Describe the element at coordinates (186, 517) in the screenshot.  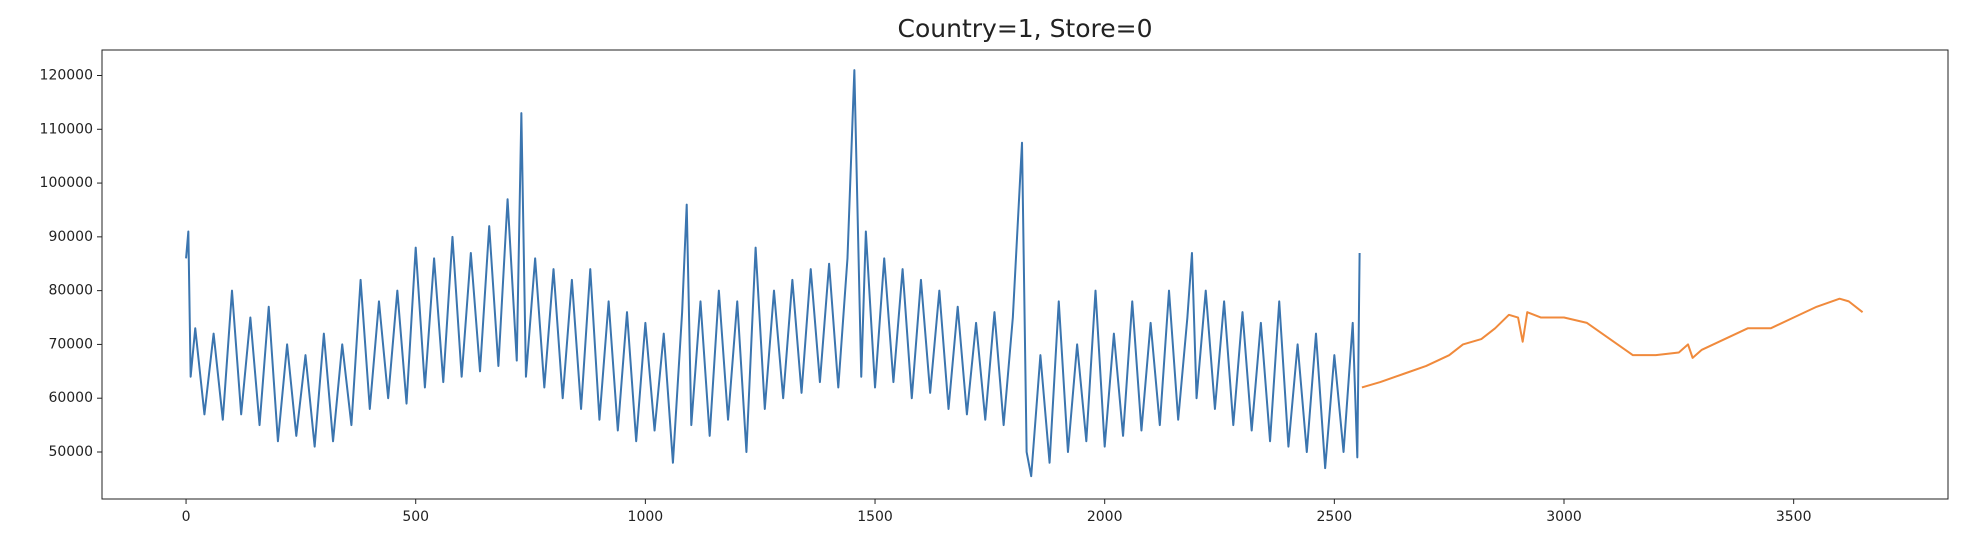
I see `x-tick-label: 0` at that location.